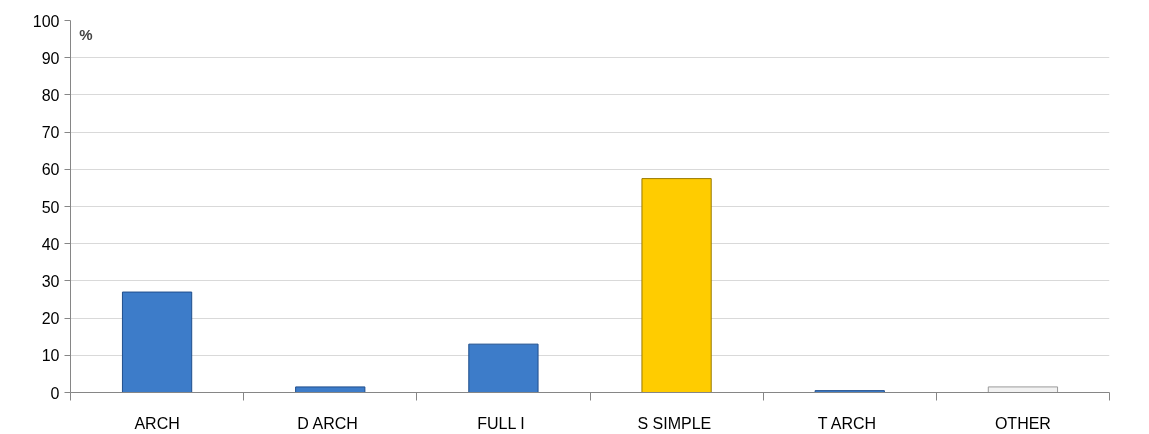 Image resolution: width=1149 pixels, height=434 pixels. Describe the element at coordinates (847, 423) in the screenshot. I see `x-tick-label: T ARCH` at that location.